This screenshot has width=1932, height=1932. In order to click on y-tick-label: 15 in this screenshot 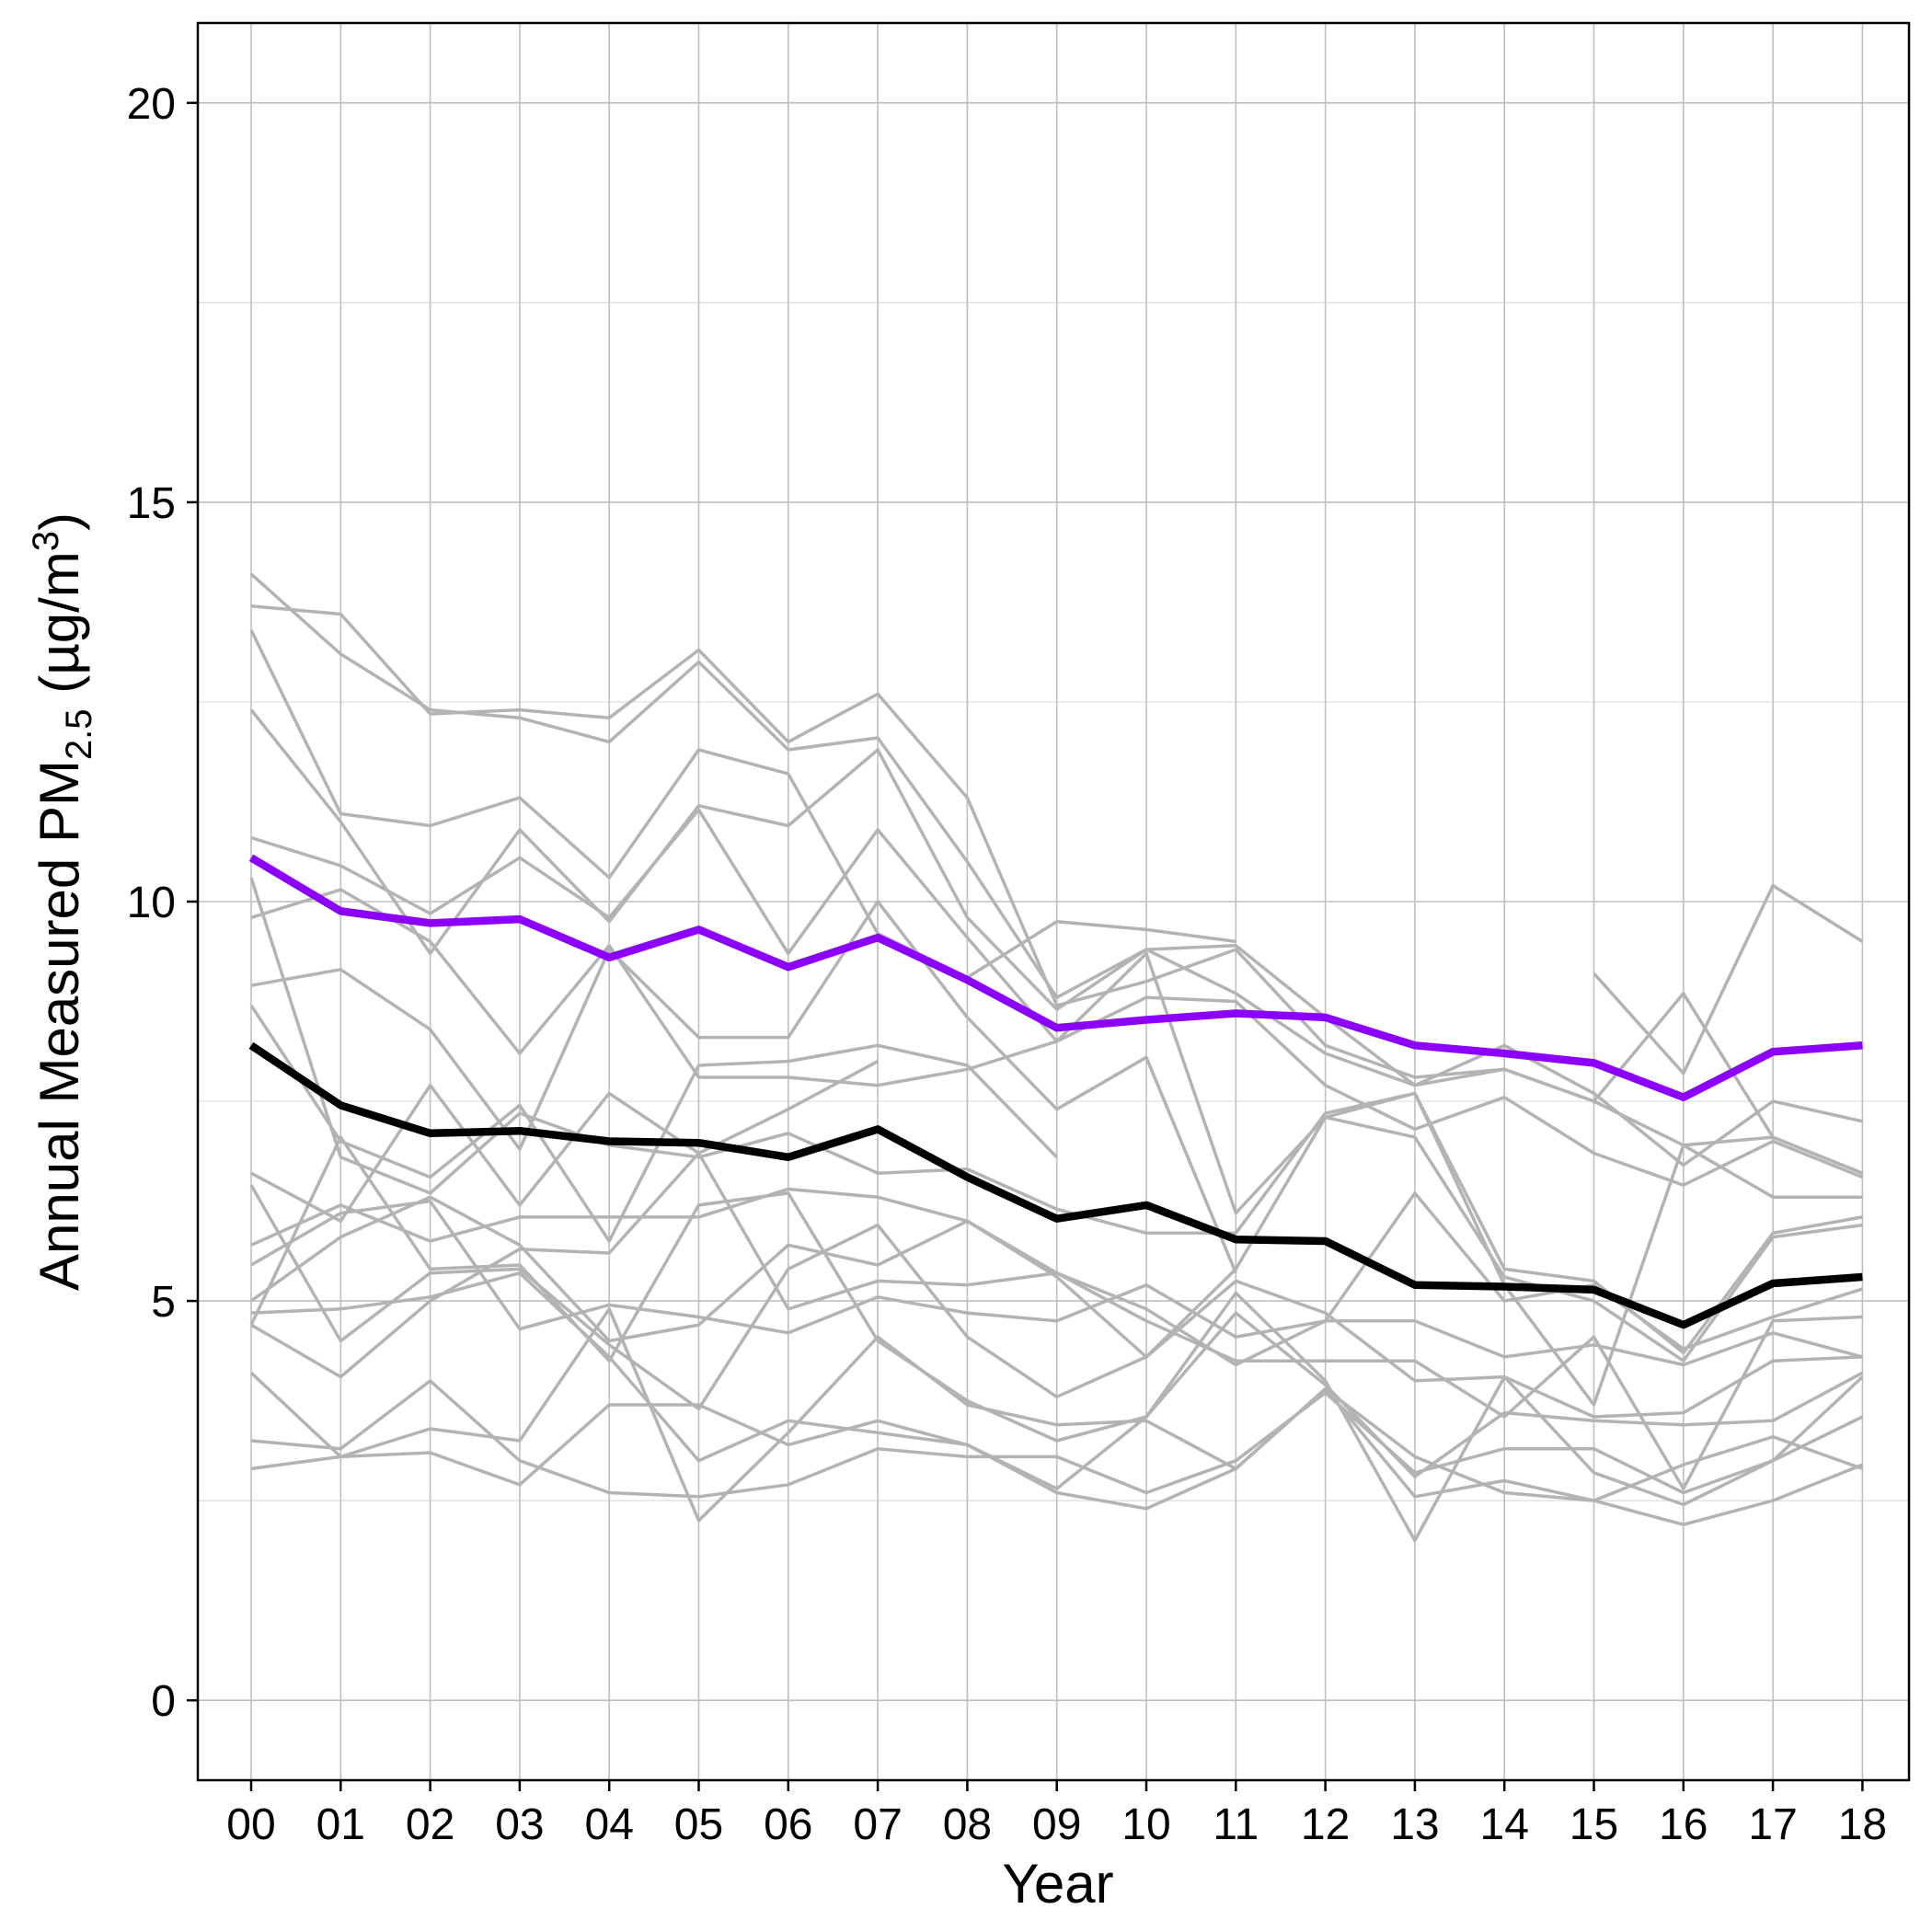, I will do `click(151, 503)`.